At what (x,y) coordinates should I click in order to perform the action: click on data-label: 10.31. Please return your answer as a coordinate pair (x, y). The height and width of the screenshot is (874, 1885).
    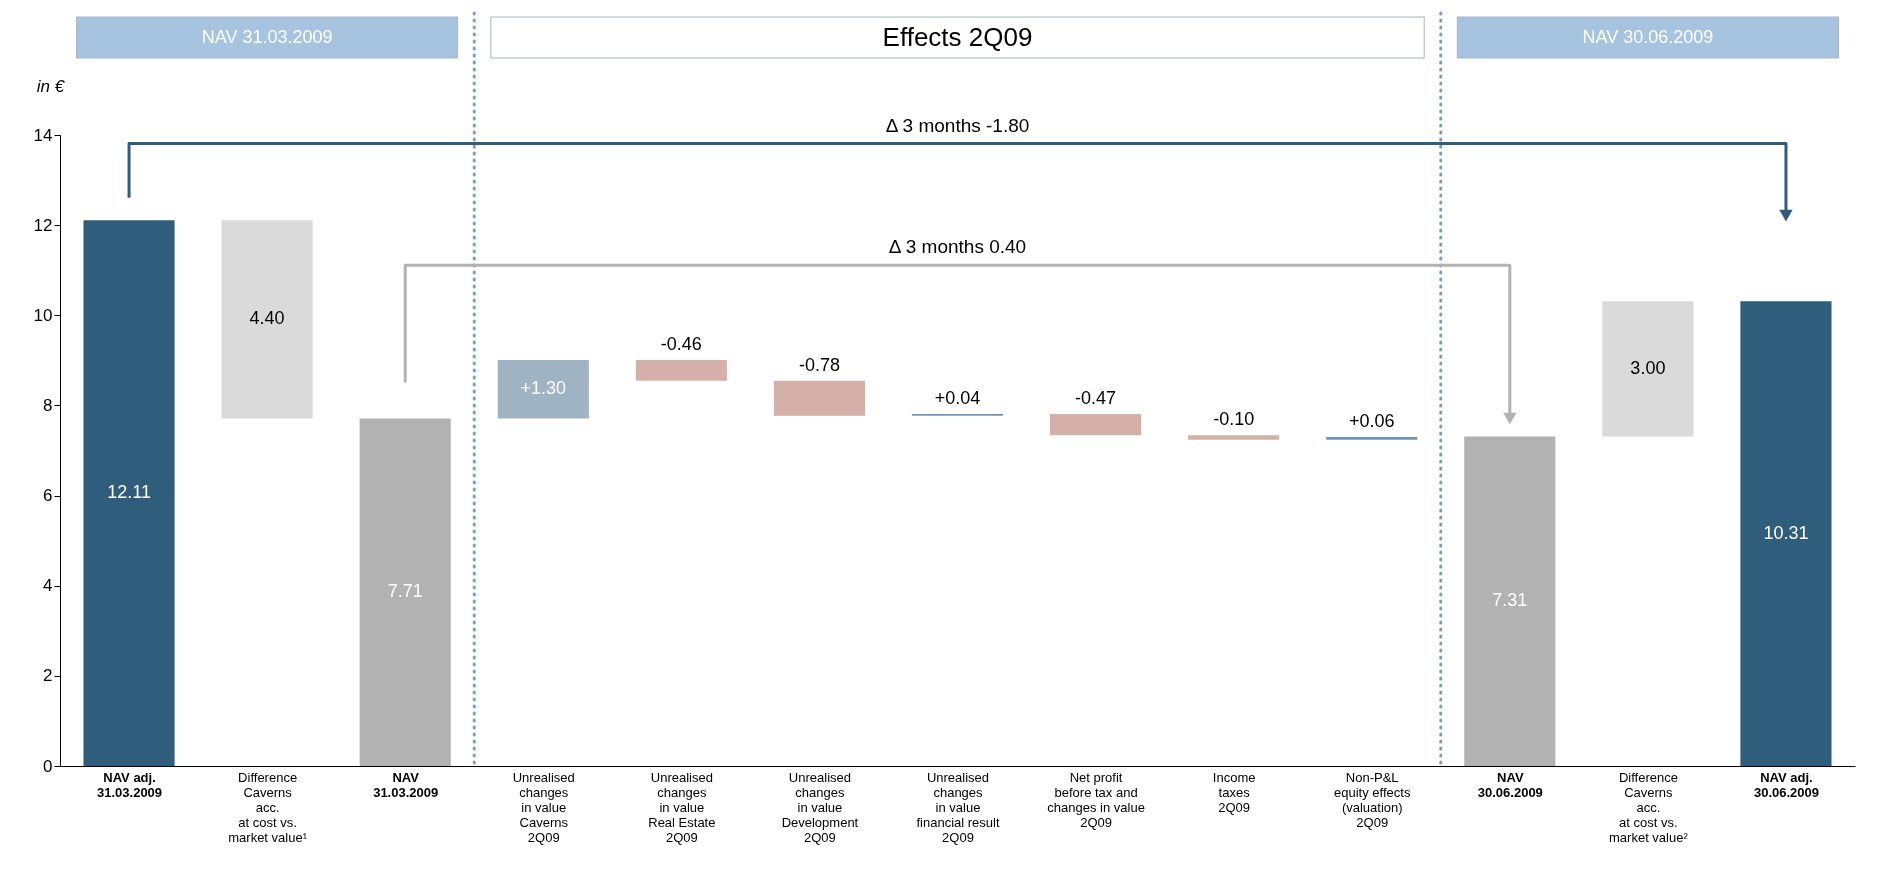
    Looking at the image, I should click on (1786, 532).